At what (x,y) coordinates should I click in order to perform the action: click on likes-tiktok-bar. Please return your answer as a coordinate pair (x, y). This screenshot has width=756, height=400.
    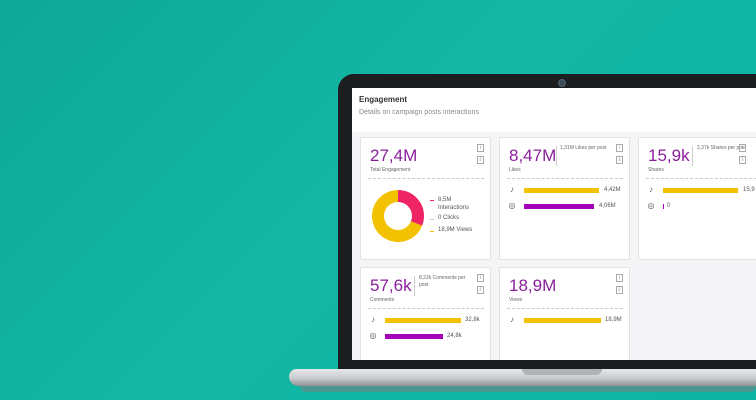
    Looking at the image, I should click on (561, 190).